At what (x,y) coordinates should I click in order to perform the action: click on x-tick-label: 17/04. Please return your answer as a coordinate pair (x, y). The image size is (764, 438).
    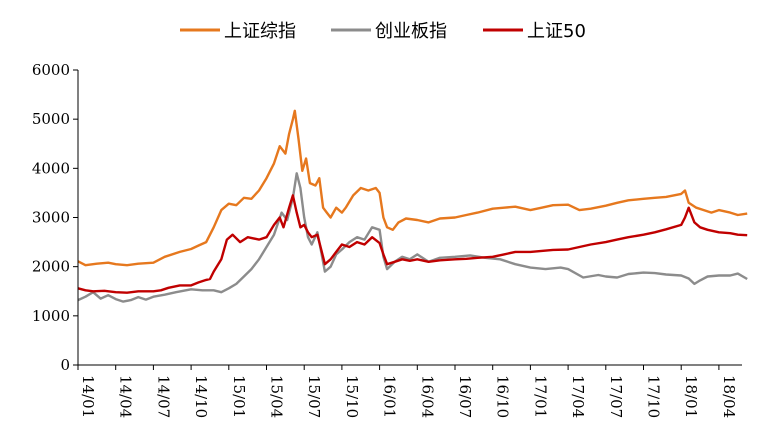
    Looking at the image, I should click on (578, 396).